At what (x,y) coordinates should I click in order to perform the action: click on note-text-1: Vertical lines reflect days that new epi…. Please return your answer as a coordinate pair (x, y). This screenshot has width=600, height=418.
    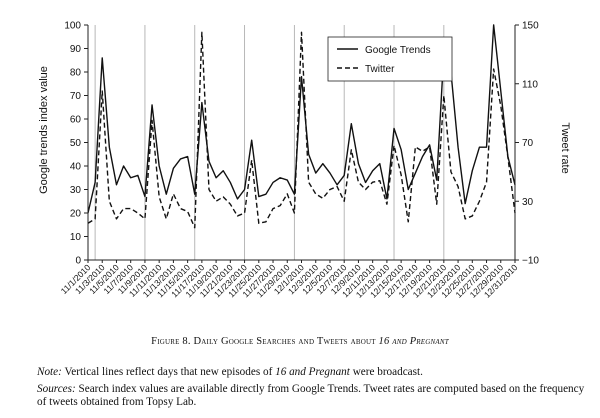
    Looking at the image, I should click on (168, 372).